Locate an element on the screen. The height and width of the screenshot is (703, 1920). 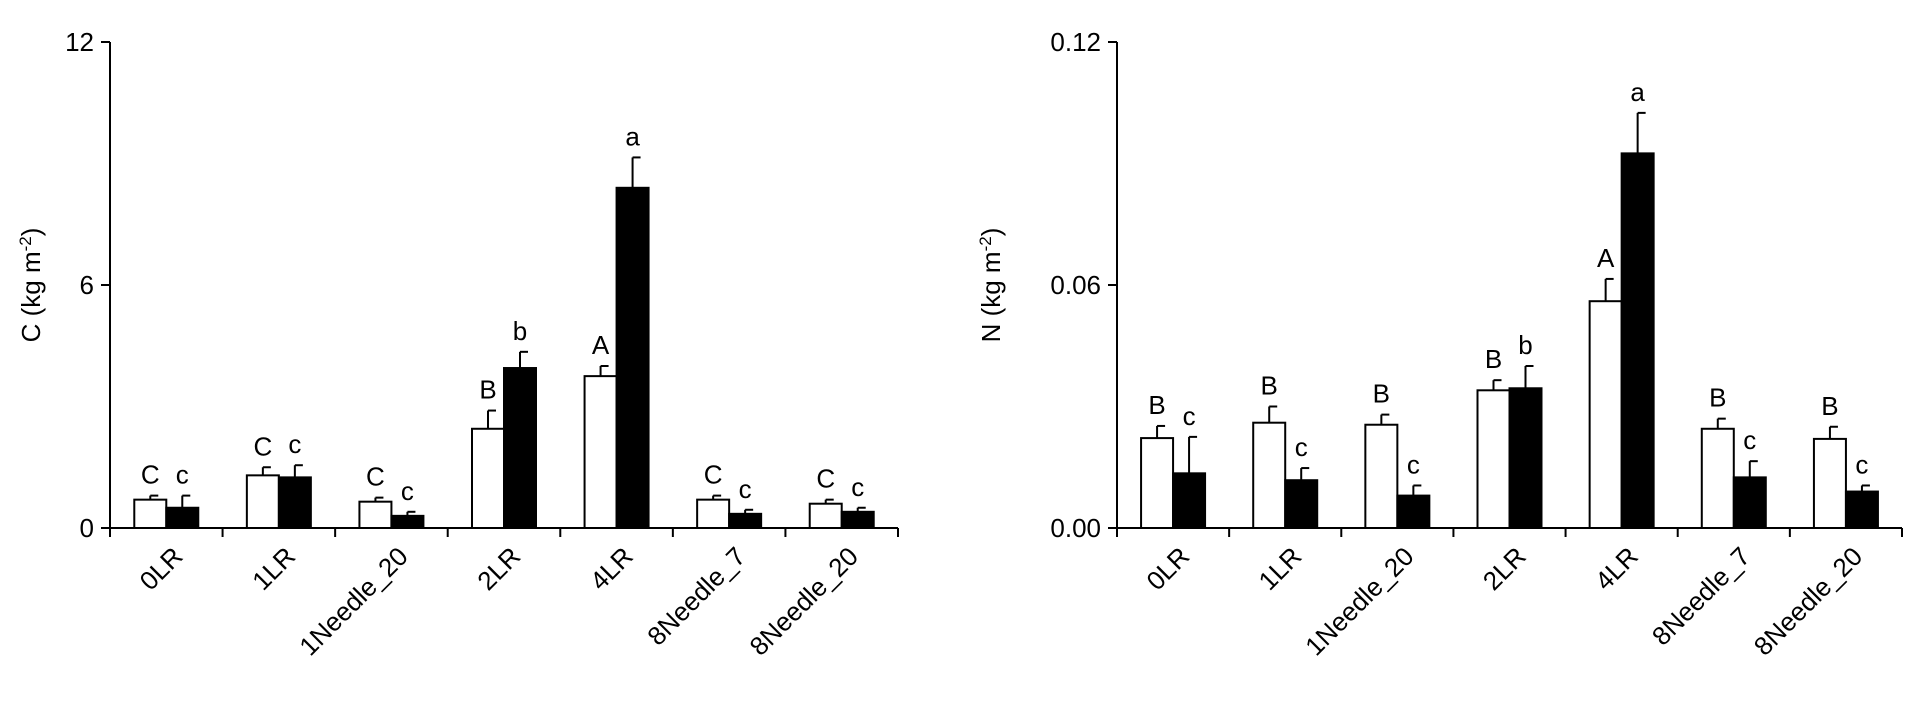
y-tick-label: 0.06 is located at coordinates (1075, 285).